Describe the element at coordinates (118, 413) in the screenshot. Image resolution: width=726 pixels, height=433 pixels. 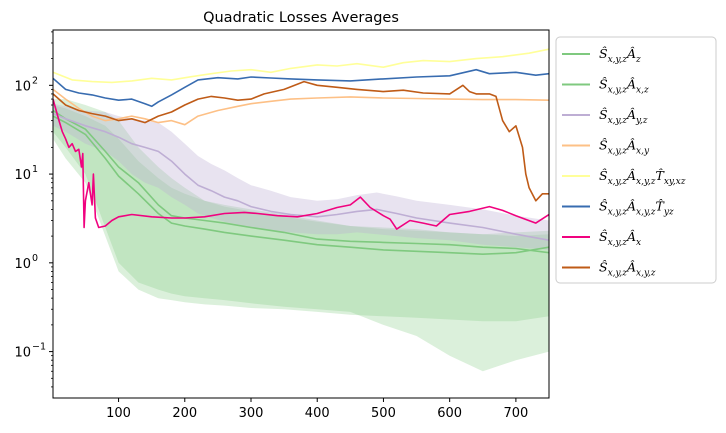
I see `x-tick-label: 100` at that location.